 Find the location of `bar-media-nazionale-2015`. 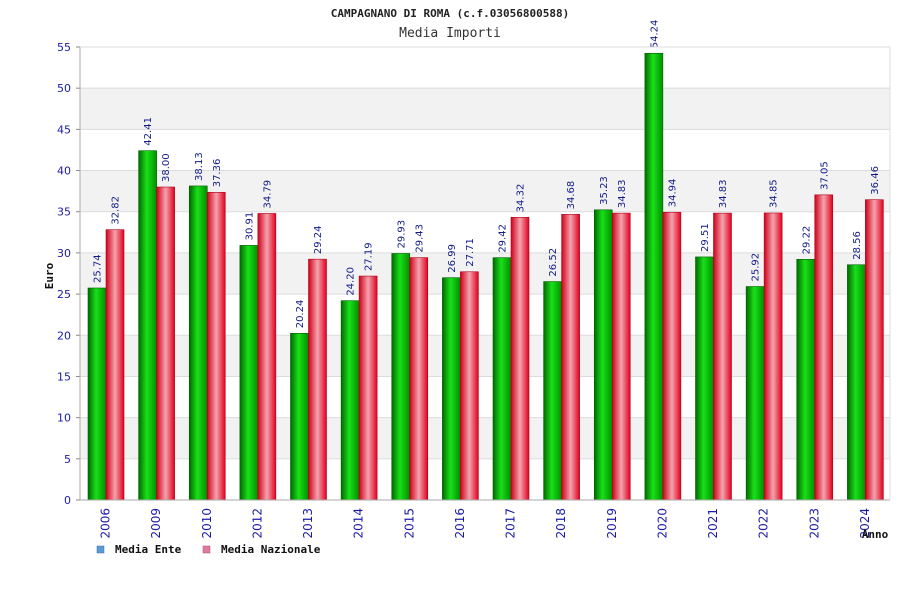

bar-media-nazionale-2015 is located at coordinates (419, 379).